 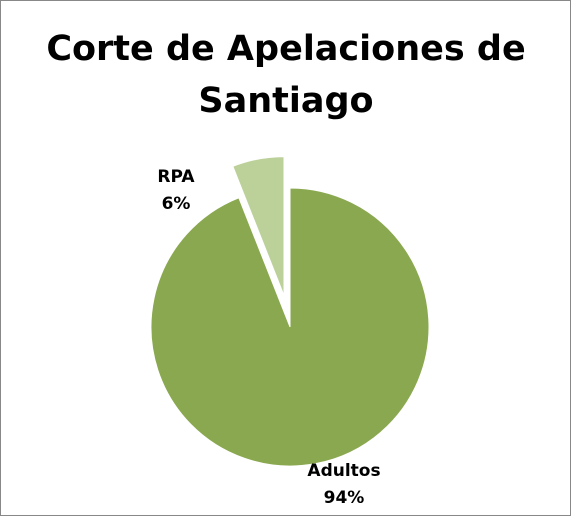 What do you see at coordinates (176, 177) in the screenshot?
I see `slice-label: RPA` at bounding box center [176, 177].